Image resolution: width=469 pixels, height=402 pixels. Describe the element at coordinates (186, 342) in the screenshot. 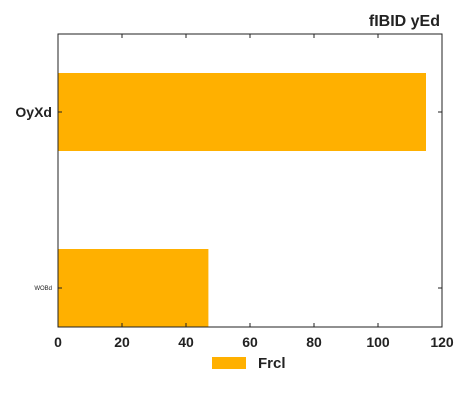

I see `x-tick-label: 40` at that location.